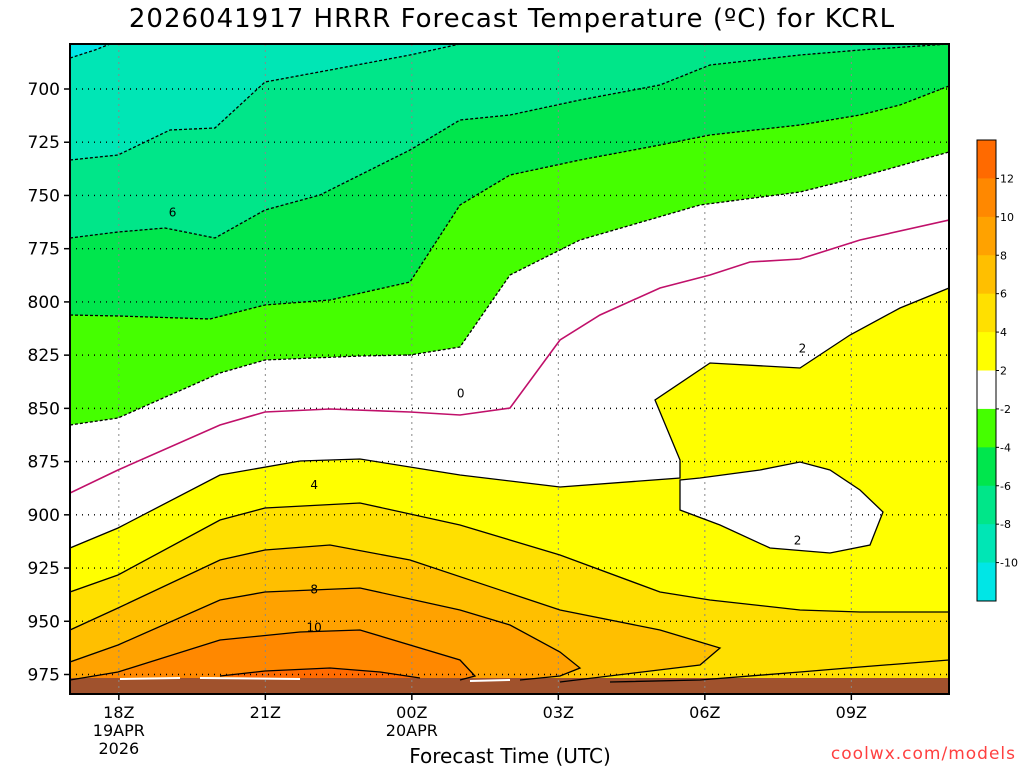  I want to click on contour-pos8, so click(326, 634).